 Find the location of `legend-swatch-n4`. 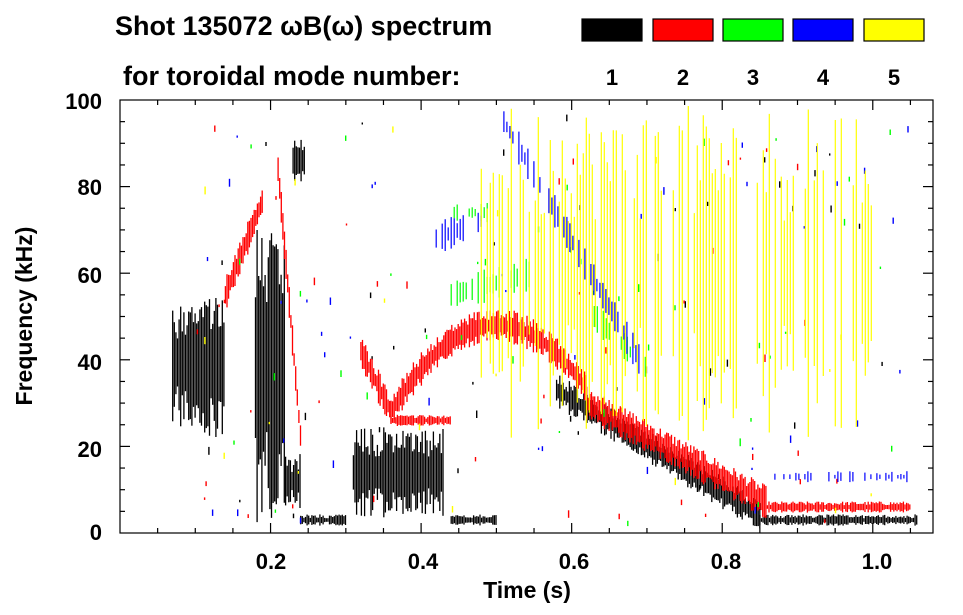

legend-swatch-n4 is located at coordinates (823, 30).